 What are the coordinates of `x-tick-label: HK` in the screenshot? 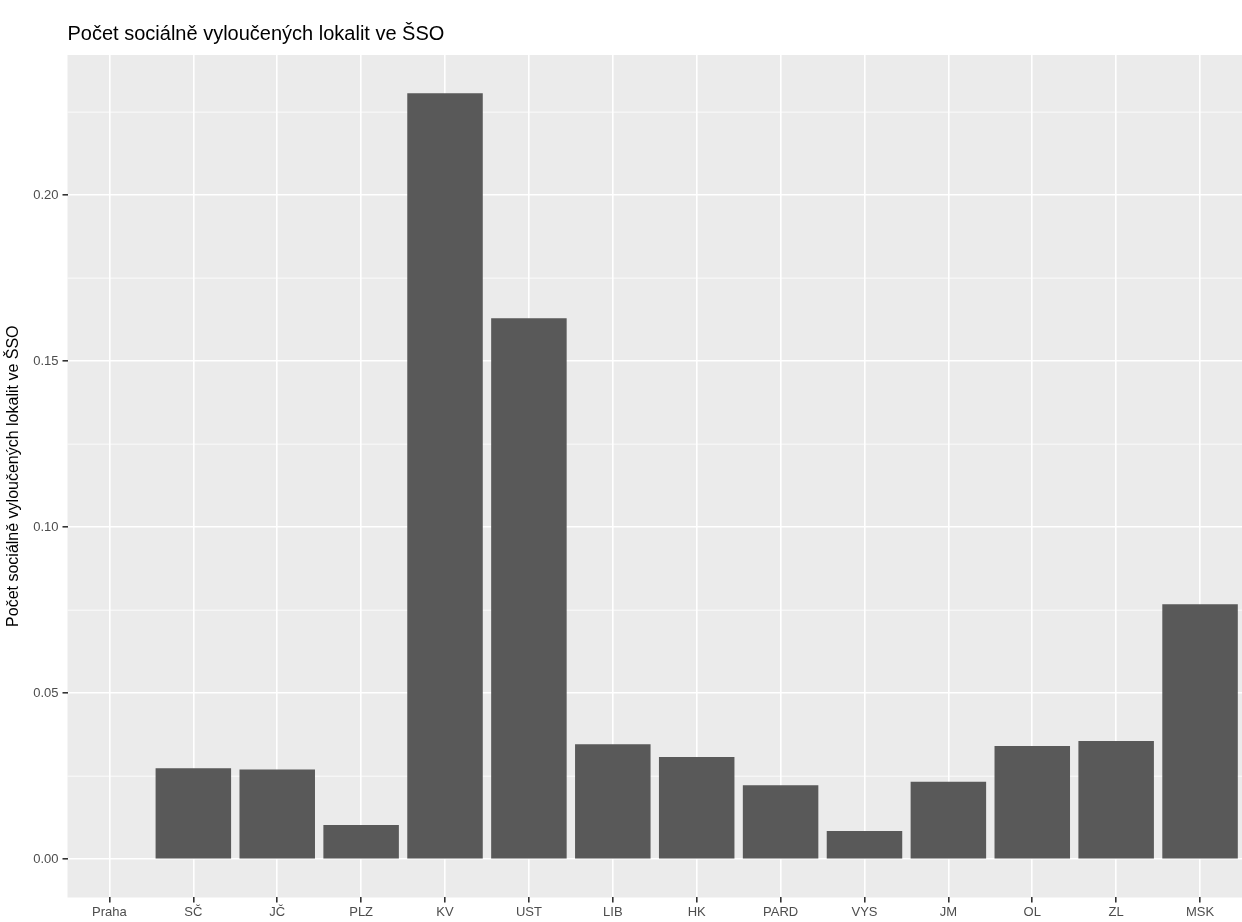 It's located at (697, 911).